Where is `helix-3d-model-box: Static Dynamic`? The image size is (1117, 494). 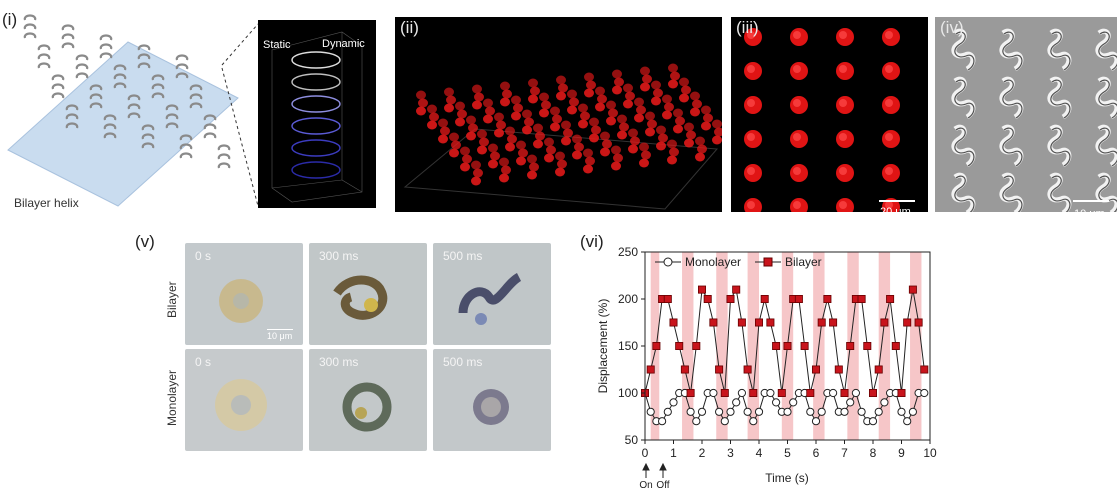 helix-3d-model-box: Static Dynamic is located at coordinates (317, 114).